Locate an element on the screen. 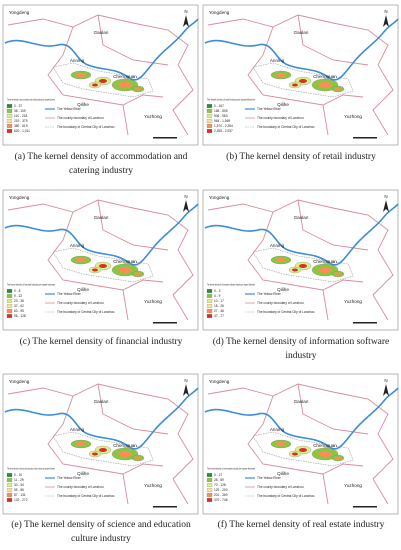  legend-range: 4 - 9 is located at coordinates (217, 296).